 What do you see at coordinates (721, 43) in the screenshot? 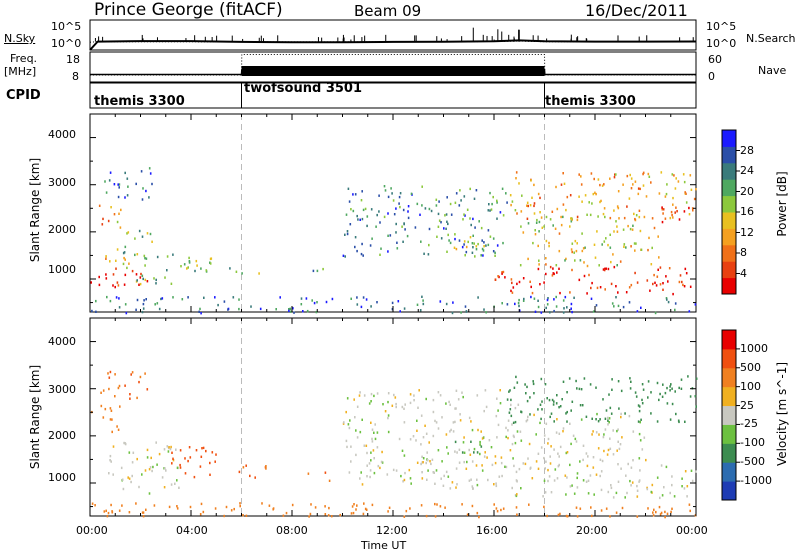
I see `nsearch-tick-low: 10^0` at bounding box center [721, 43].